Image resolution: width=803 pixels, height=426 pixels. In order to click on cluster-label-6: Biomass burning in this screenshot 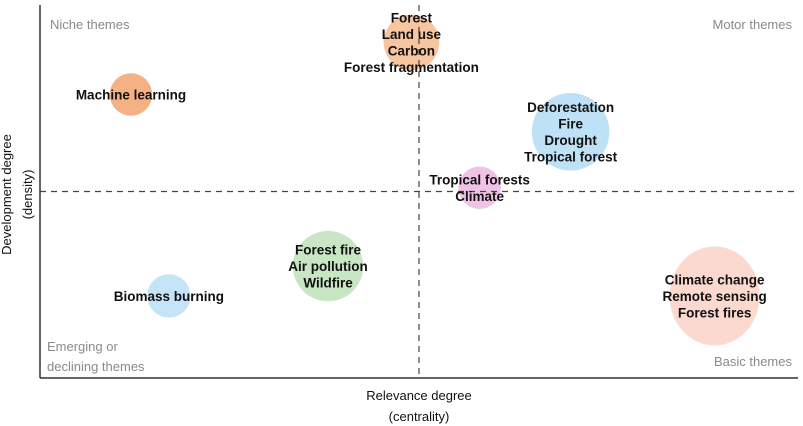, I will do `click(169, 296)`.